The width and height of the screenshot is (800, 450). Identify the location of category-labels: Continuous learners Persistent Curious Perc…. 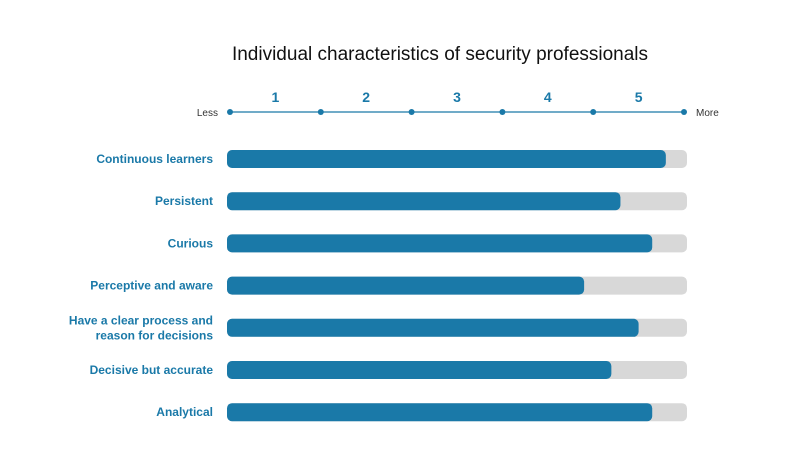
(141, 285).